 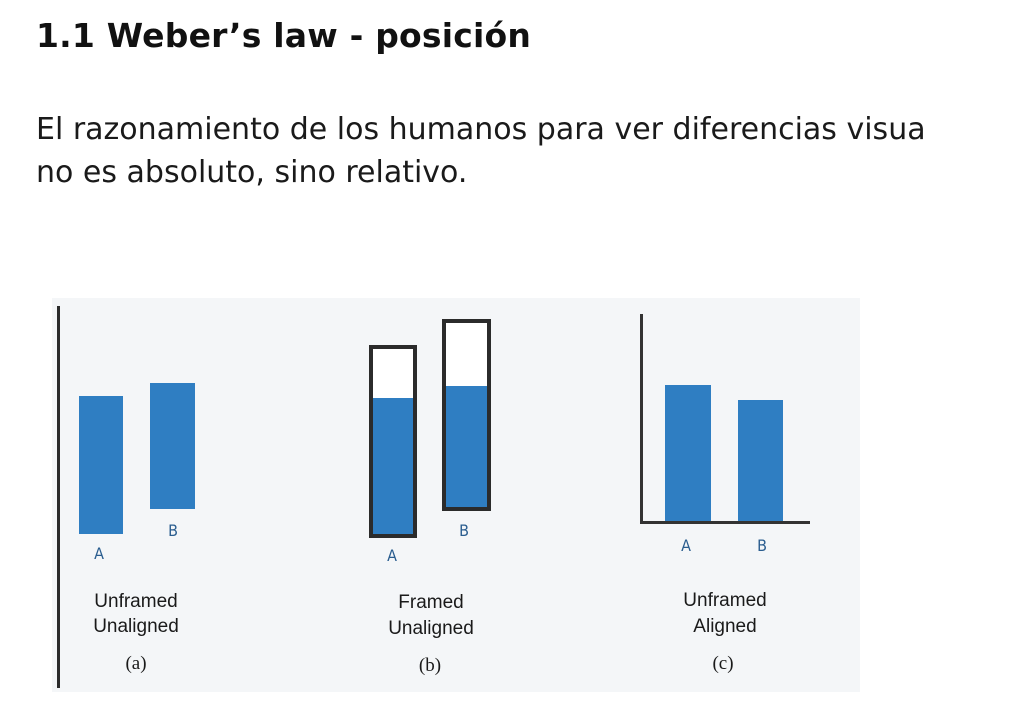 I want to click on panel-c-bar-b, so click(x=760, y=460).